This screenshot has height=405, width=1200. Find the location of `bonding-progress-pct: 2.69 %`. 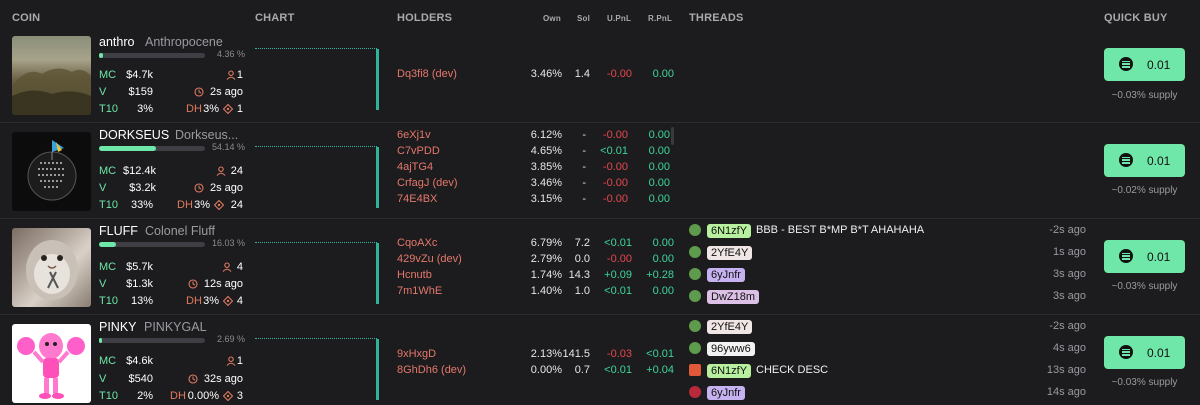

bonding-progress-pct: 2.69 % is located at coordinates (230, 339).